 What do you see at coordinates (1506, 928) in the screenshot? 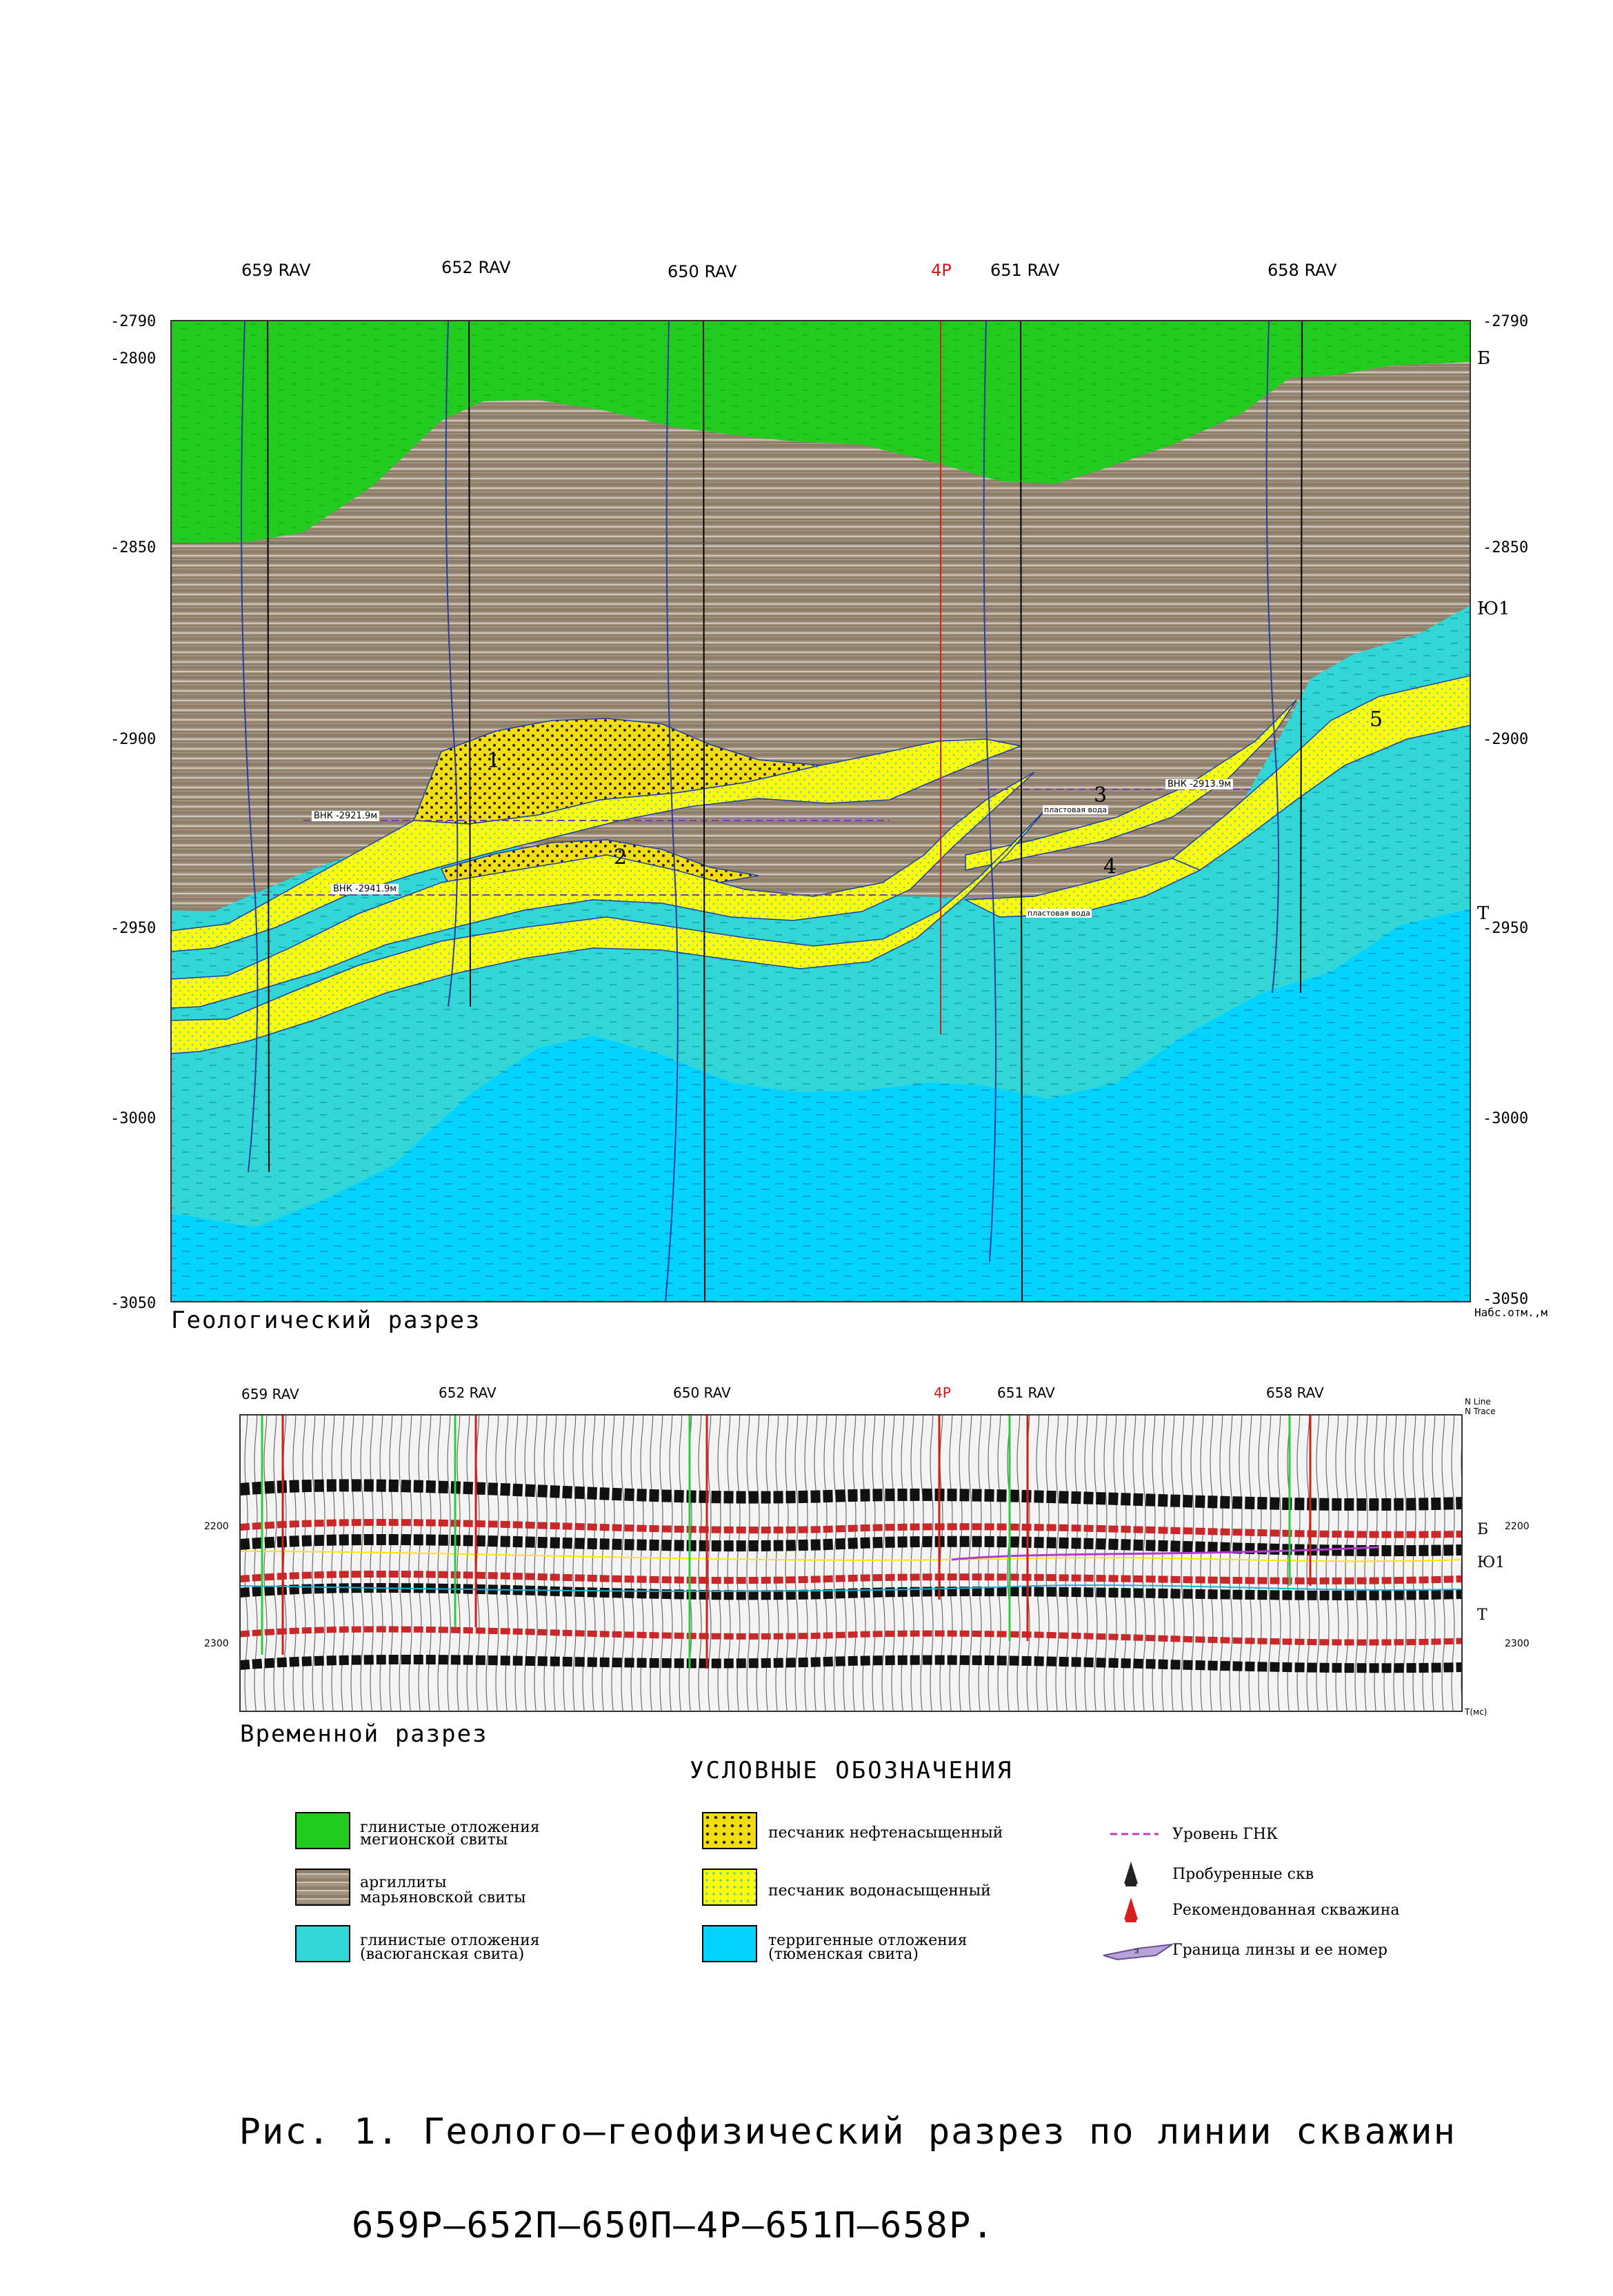
I see `depth-tick-right: -2950` at bounding box center [1506, 928].